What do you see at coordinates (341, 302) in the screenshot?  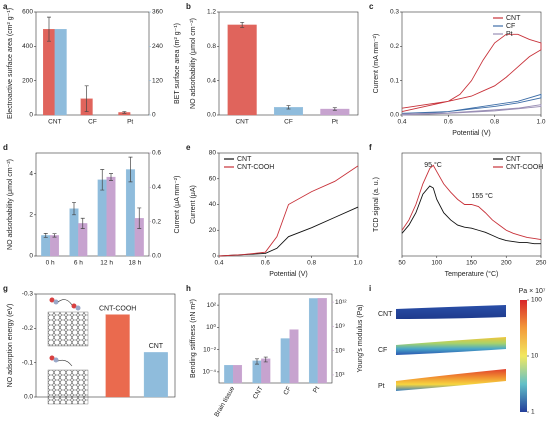 I see `y2-tick-label: 10¹²` at bounding box center [341, 302].